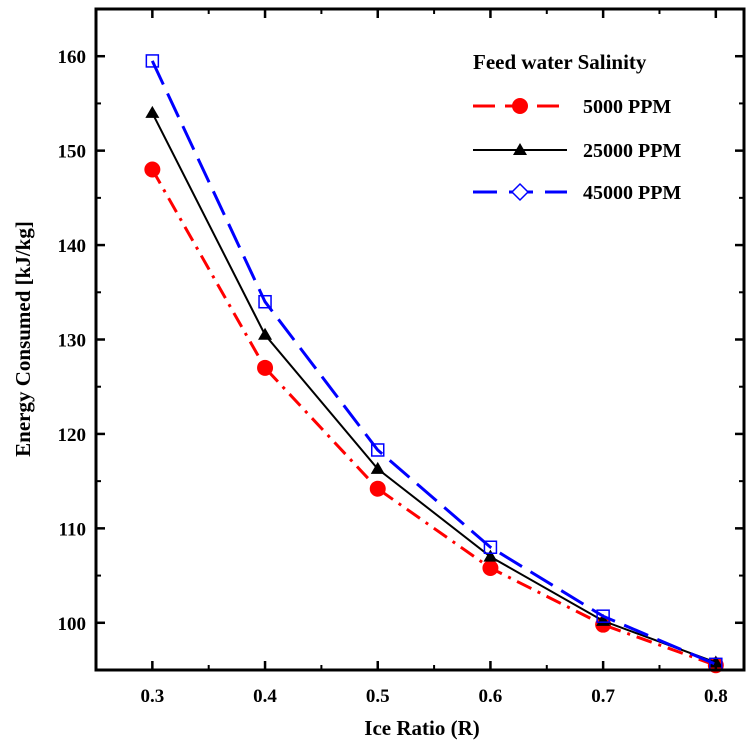 This screenshot has width=751, height=747. What do you see at coordinates (72, 341) in the screenshot?
I see `y-tick-label: 130` at bounding box center [72, 341].